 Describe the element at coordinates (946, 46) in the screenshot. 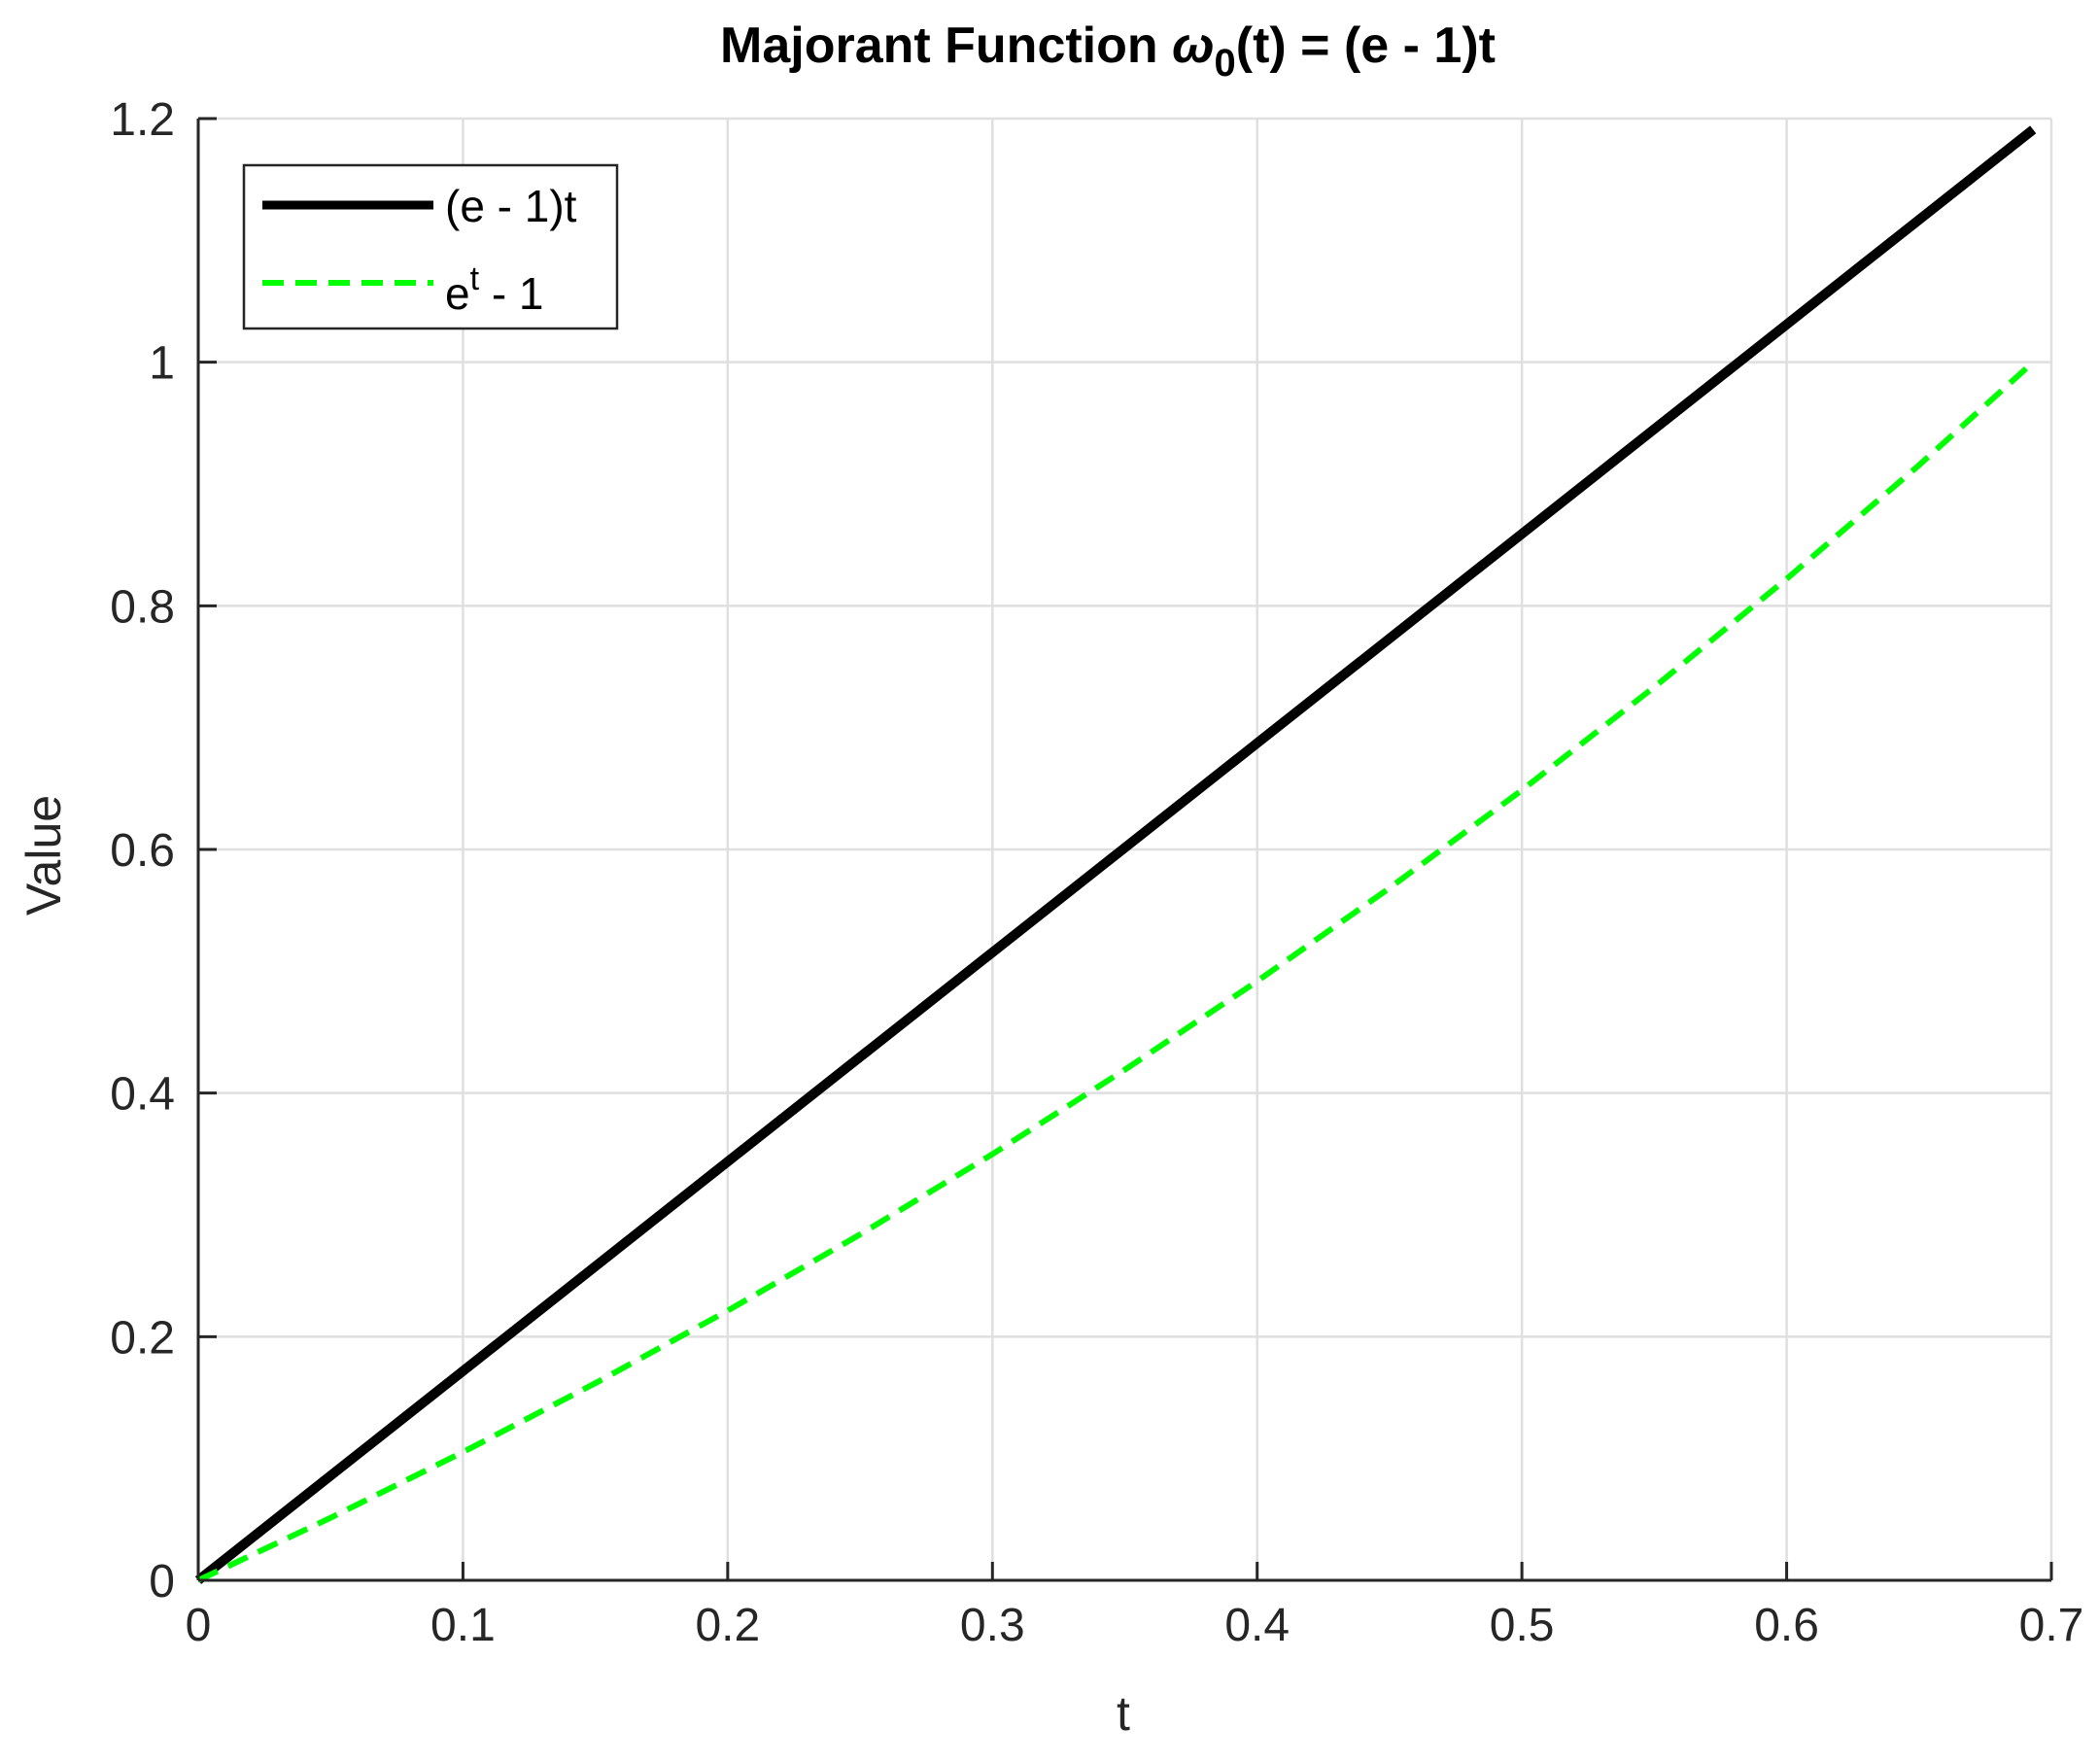

I see `title-prefix: Majorant Function` at that location.